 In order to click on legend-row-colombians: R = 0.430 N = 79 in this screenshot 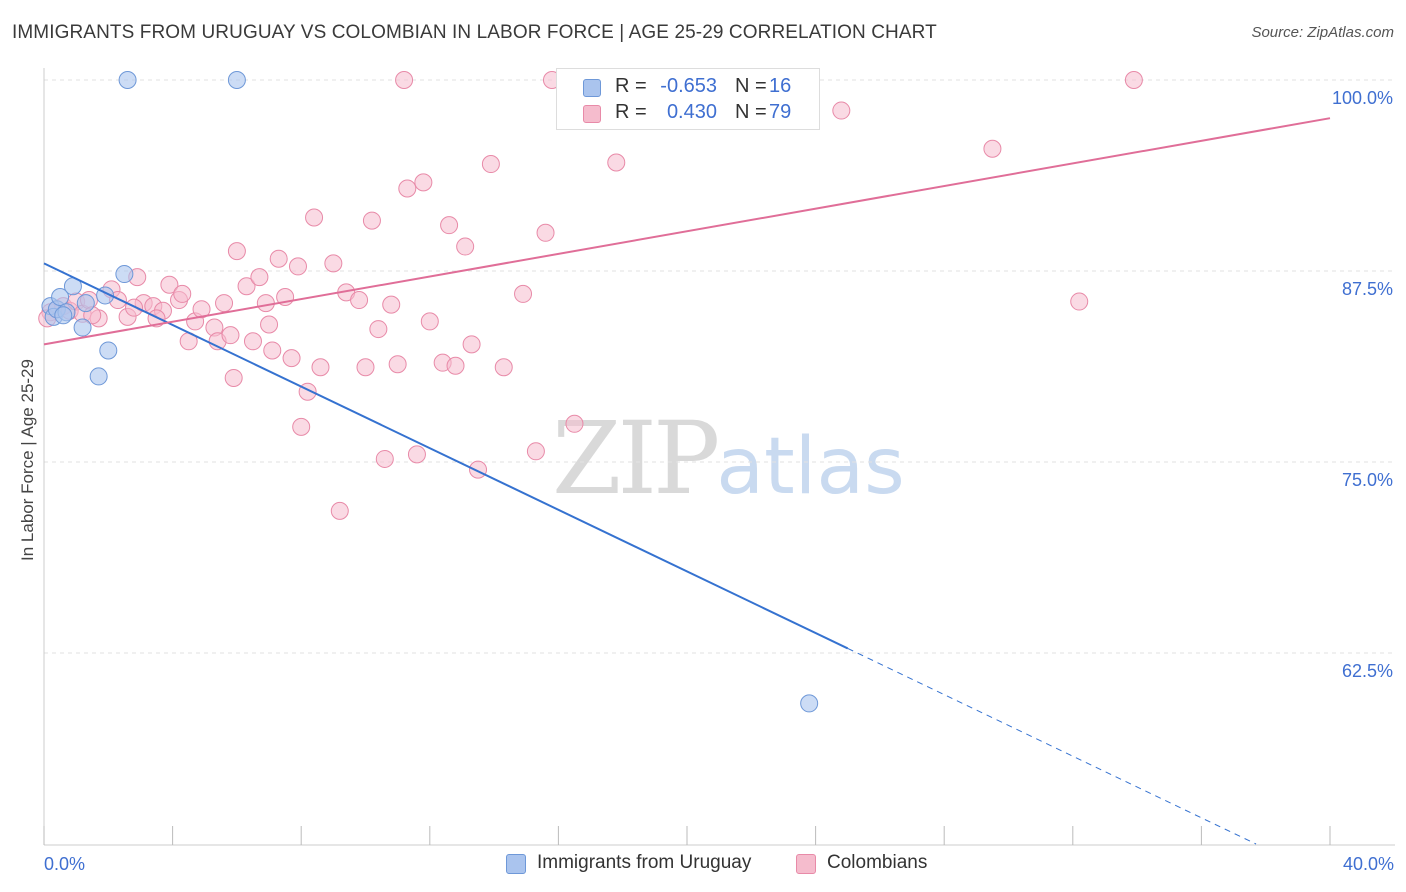, I will do `click(688, 114)`.